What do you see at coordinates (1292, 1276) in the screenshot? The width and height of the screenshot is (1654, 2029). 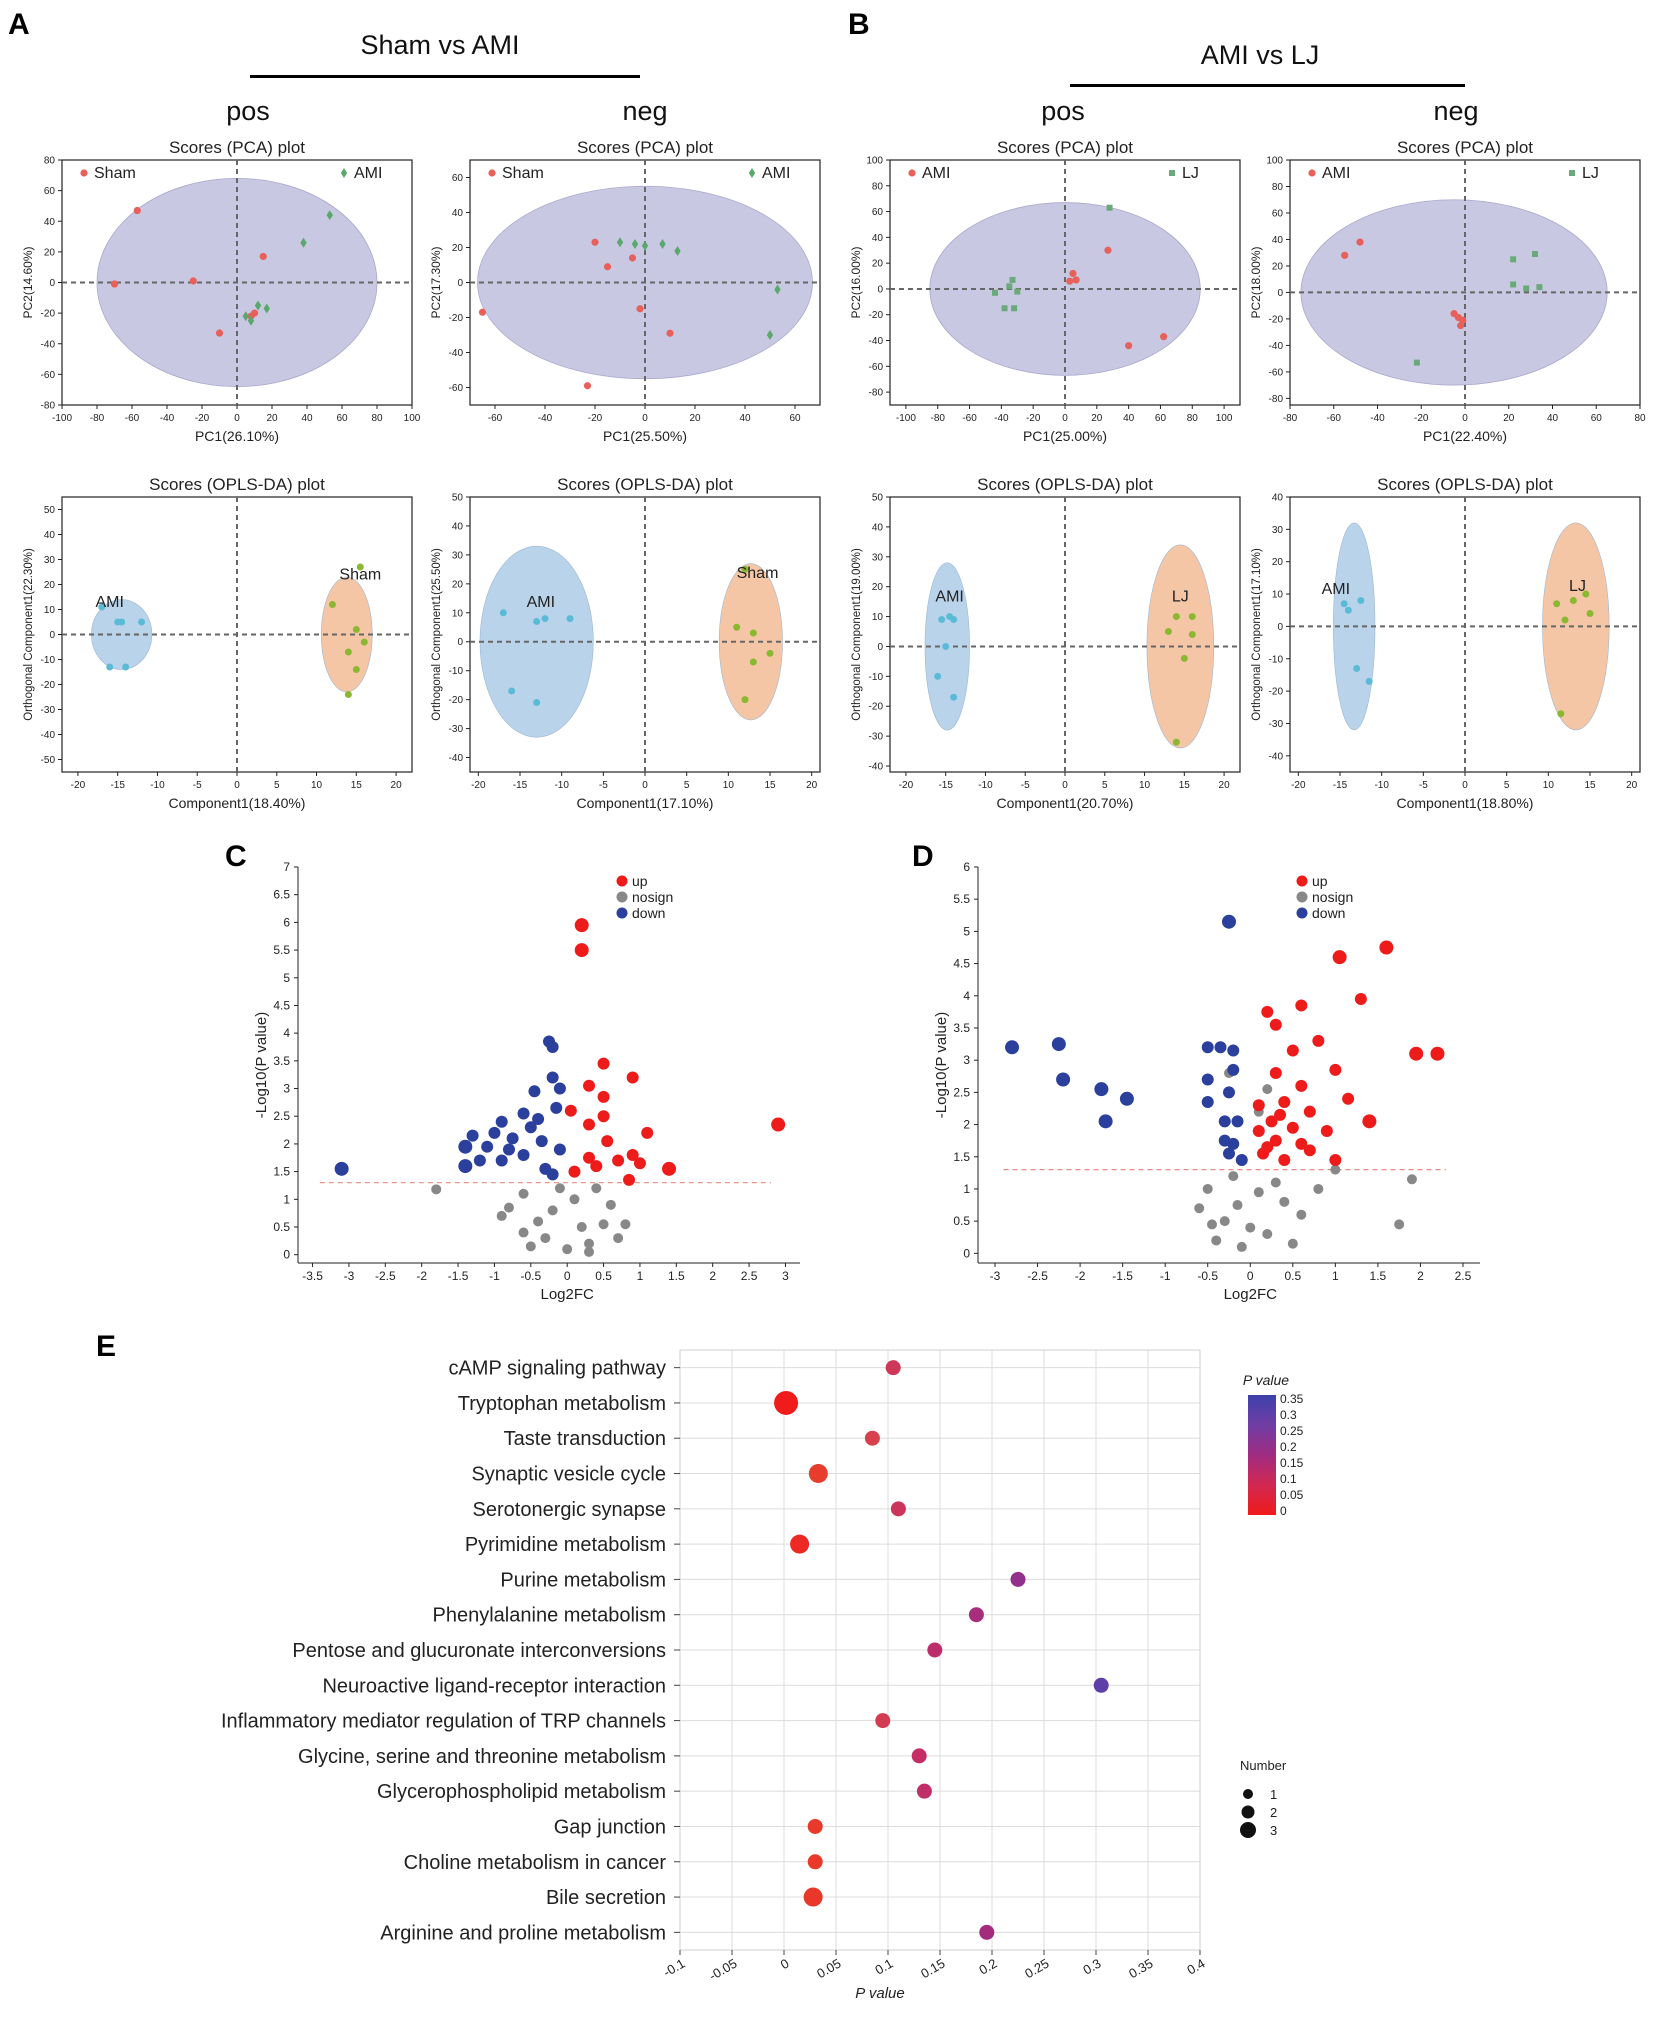 I see `x-tick-label: 0.5` at bounding box center [1292, 1276].